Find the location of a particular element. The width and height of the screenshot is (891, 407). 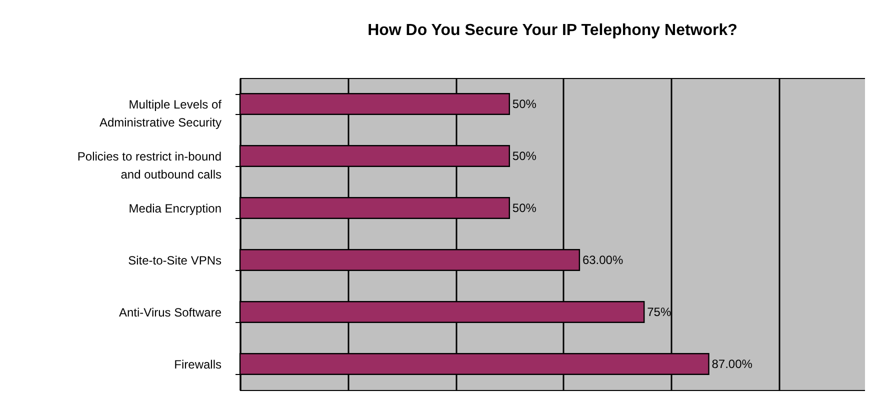

y-tick-label: Site-to-Site VPNs is located at coordinates (175, 261).